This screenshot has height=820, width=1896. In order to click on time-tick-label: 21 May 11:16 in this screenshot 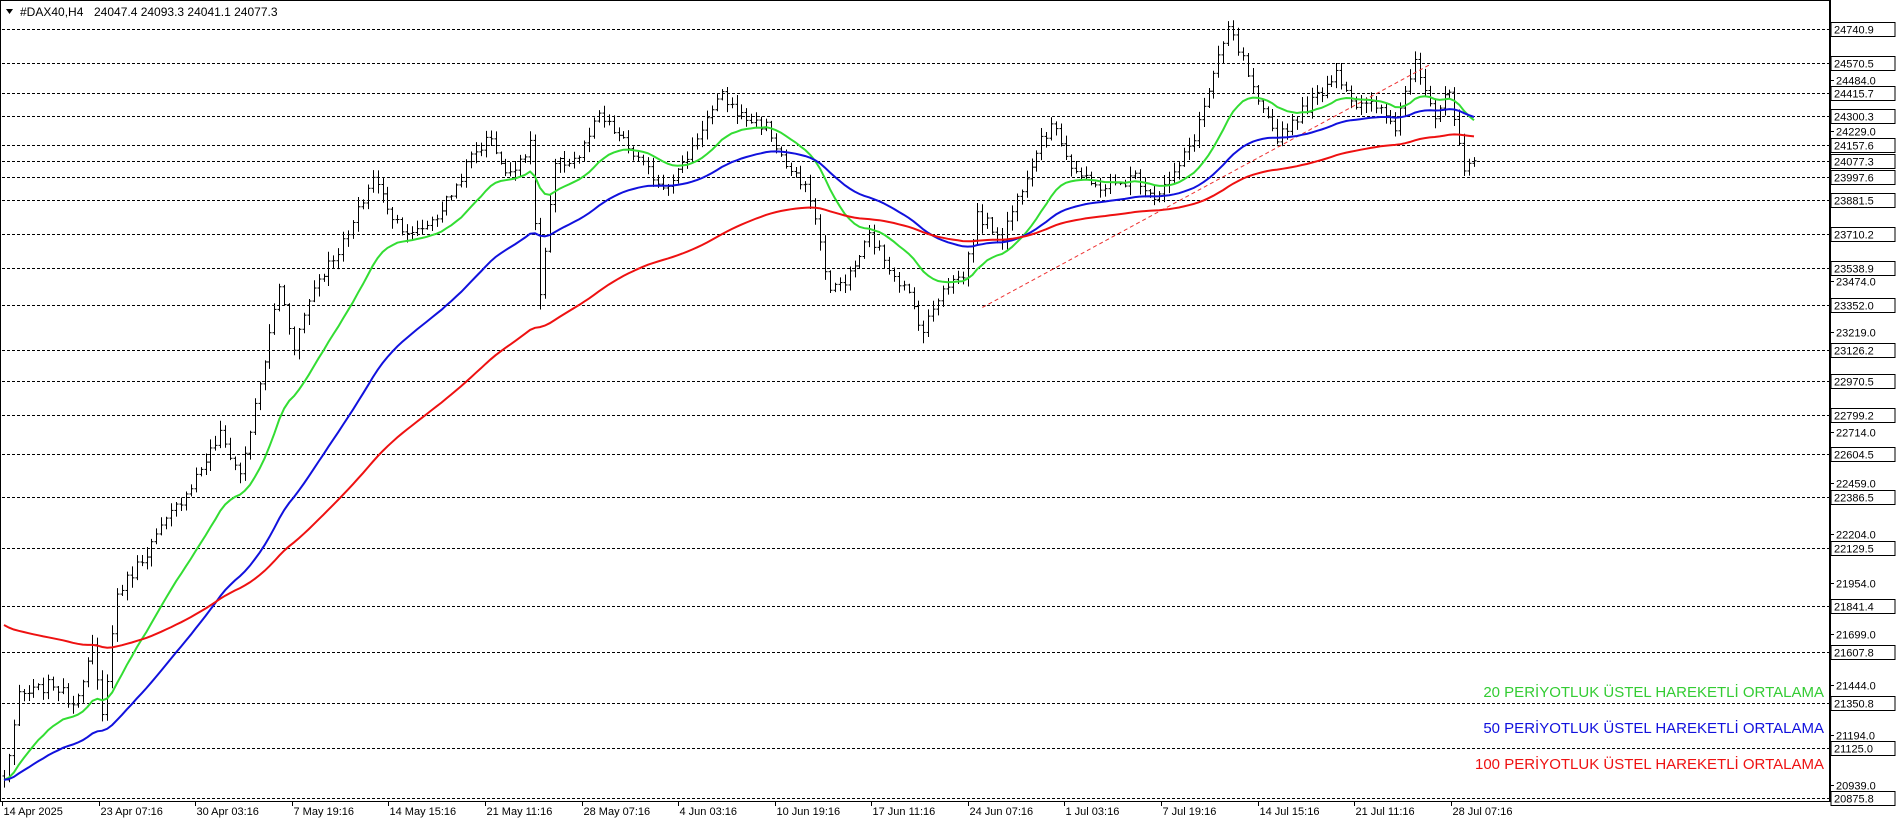, I will do `click(520, 812)`.